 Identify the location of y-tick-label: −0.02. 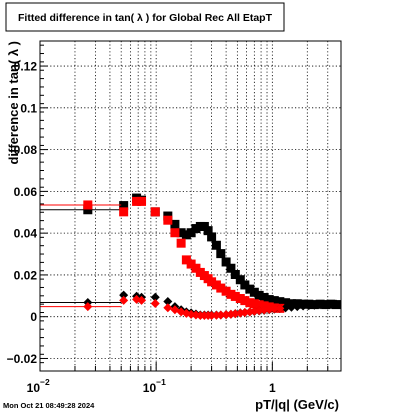
(22, 359).